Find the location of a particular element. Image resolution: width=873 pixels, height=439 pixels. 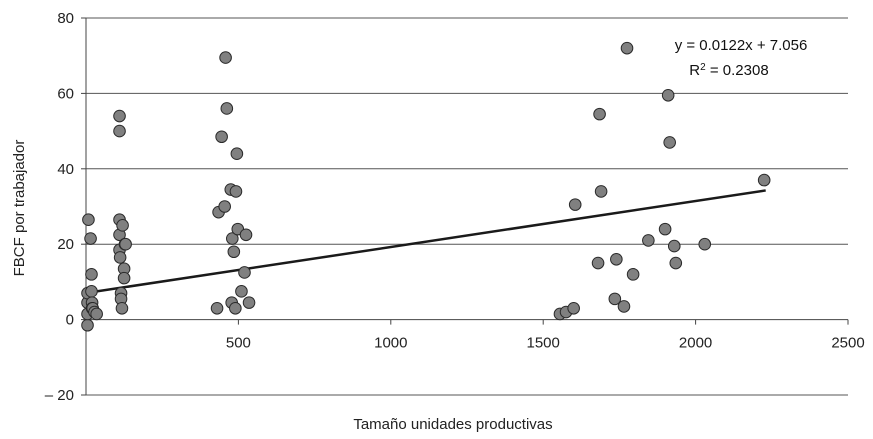

y-tick-label-5: 80 is located at coordinates (65, 18).